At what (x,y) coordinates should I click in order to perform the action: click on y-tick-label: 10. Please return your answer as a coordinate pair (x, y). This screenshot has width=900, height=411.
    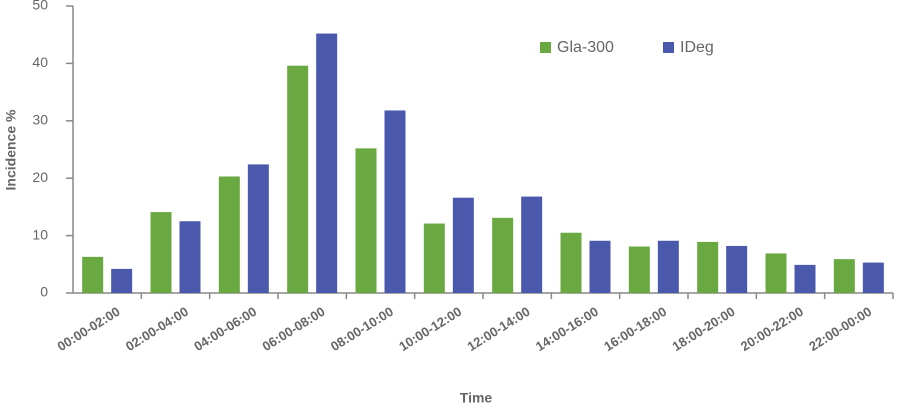
    Looking at the image, I should click on (40, 234).